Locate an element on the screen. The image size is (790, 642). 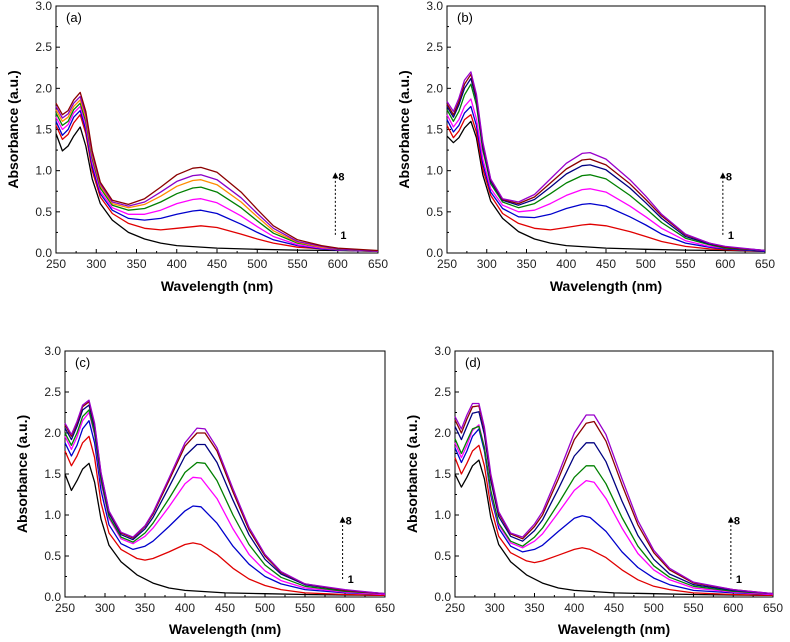
chart-2-series-6-line is located at coordinates (225, 499).